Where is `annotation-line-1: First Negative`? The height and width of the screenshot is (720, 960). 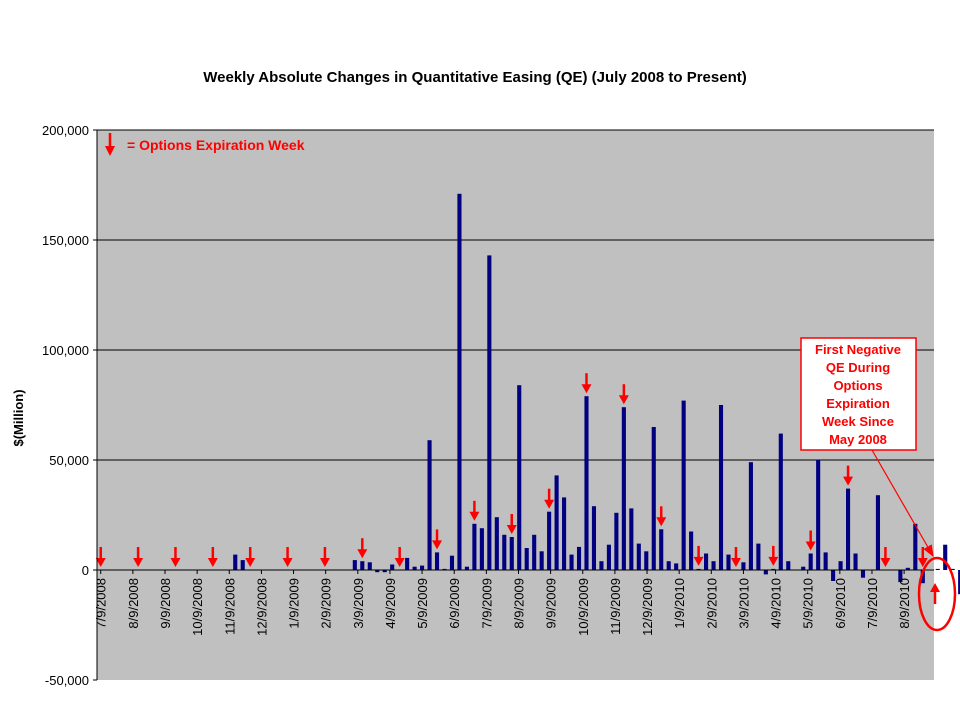 annotation-line-1: First Negative is located at coordinates (858, 349).